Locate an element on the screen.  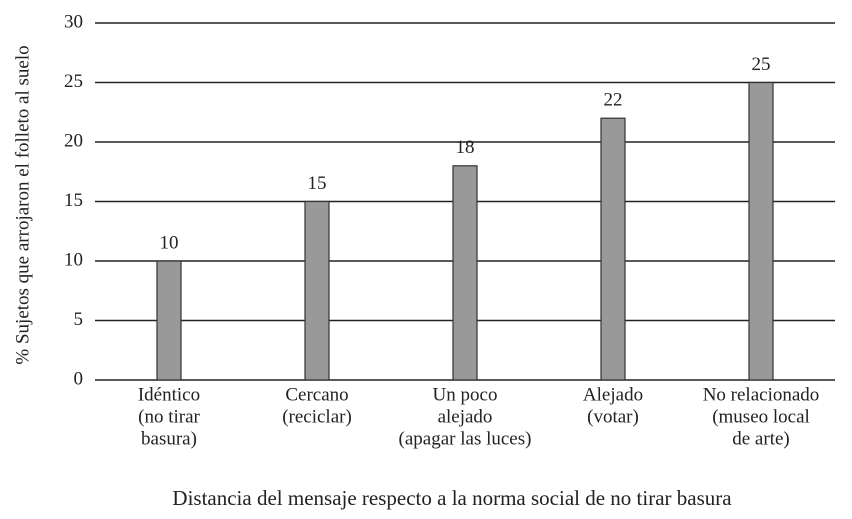
x-tick-label: (votar) is located at coordinates (613, 416).